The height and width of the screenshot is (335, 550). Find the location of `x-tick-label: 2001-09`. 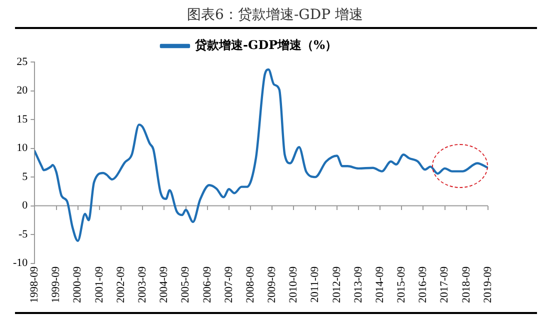

x-tick-label: 2001-09 is located at coordinates (99, 285).